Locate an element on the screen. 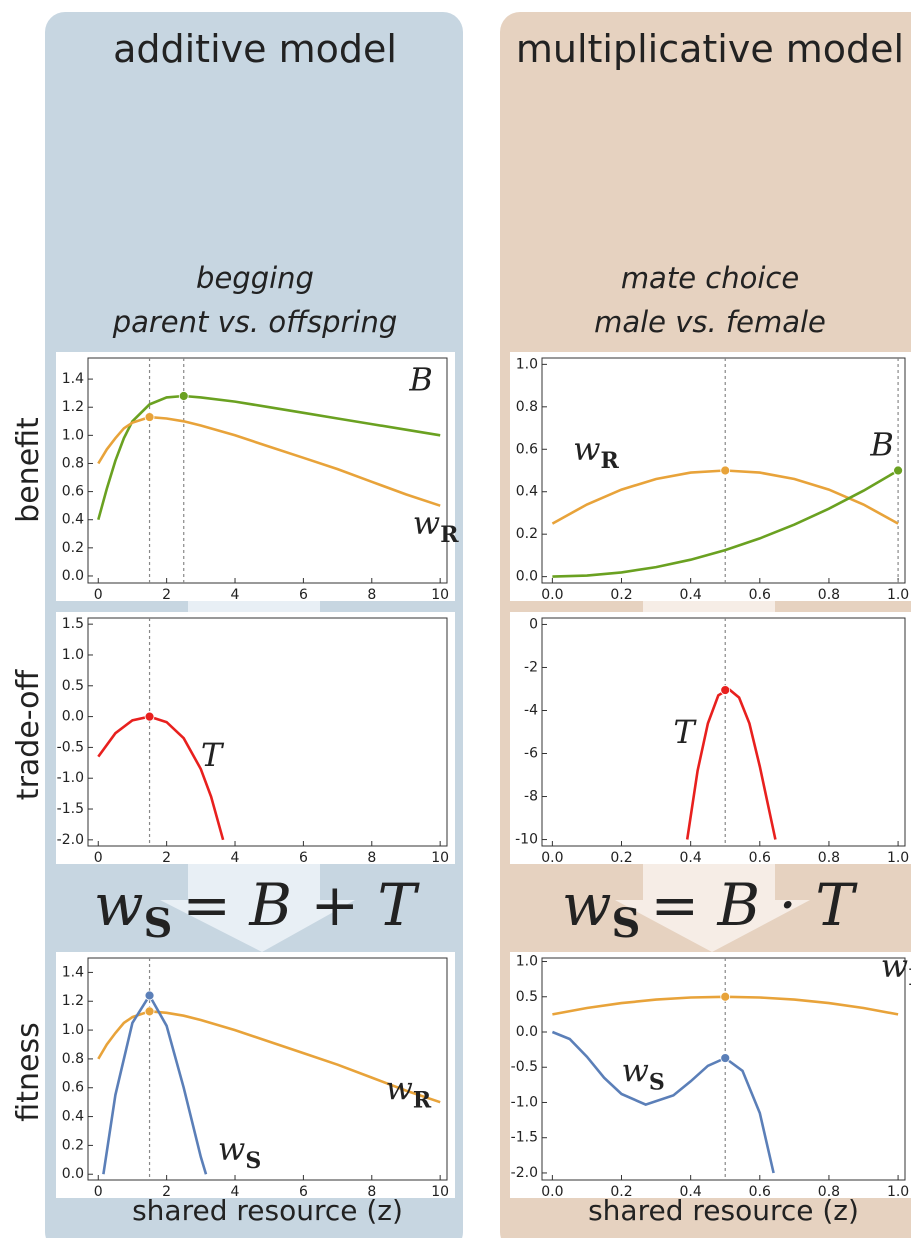 The width and height of the screenshot is (911, 1238). y-tick-label: 1.4 is located at coordinates (73, 379).